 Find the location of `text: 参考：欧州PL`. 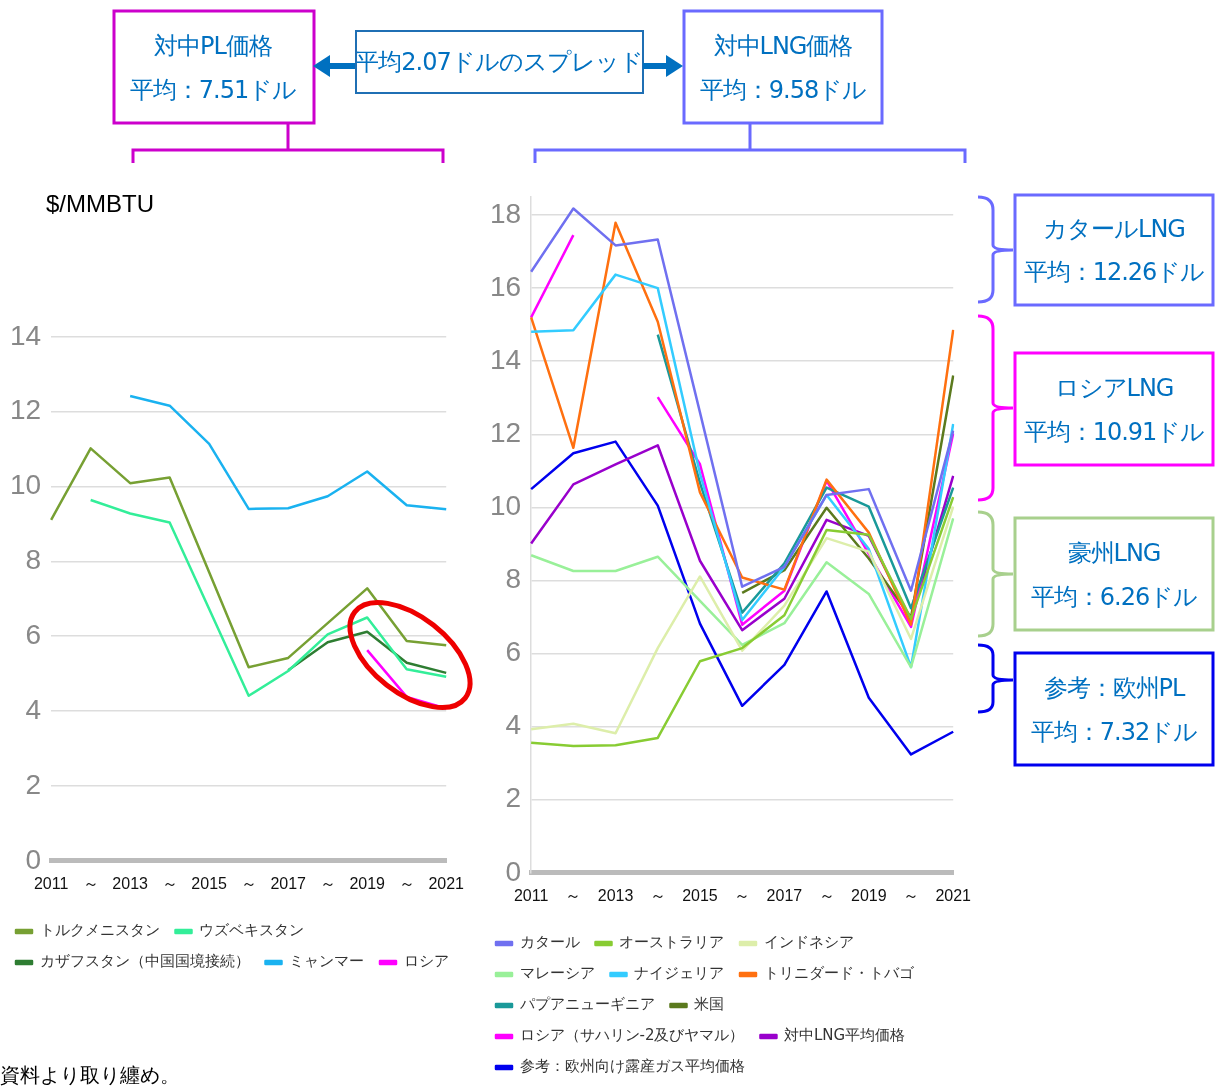

text: 参考：欧州PL is located at coordinates (1114, 688).